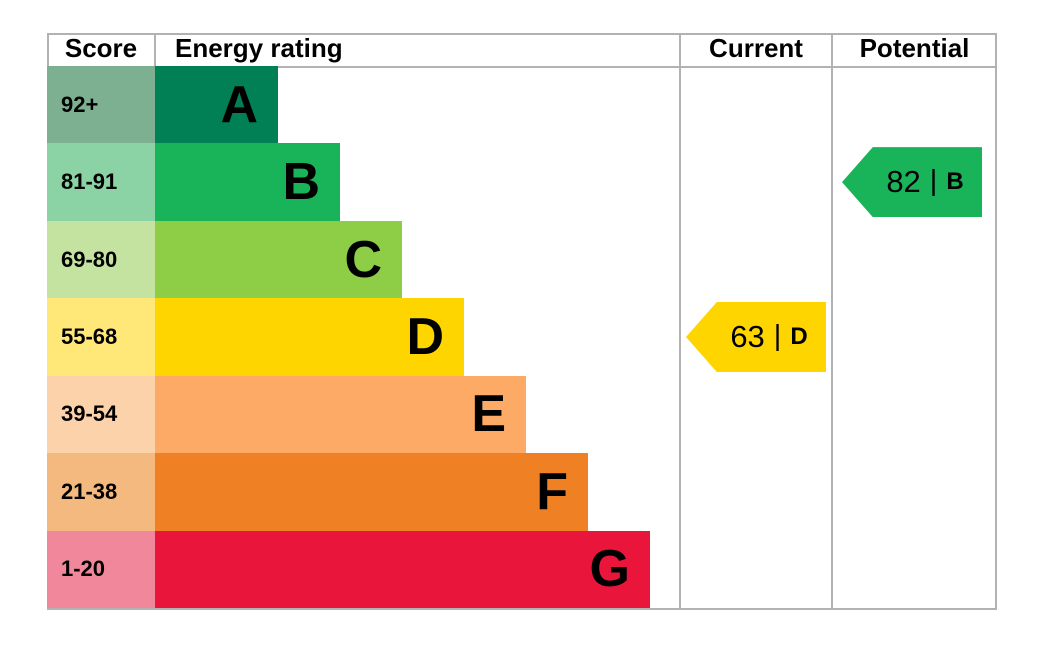 The image size is (1045, 657). What do you see at coordinates (996, 321) in the screenshot?
I see `grid-line-potential-right` at bounding box center [996, 321].